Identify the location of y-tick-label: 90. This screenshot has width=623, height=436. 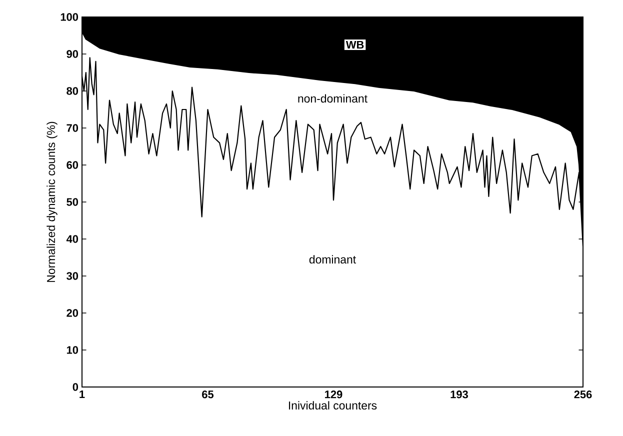
(72, 54).